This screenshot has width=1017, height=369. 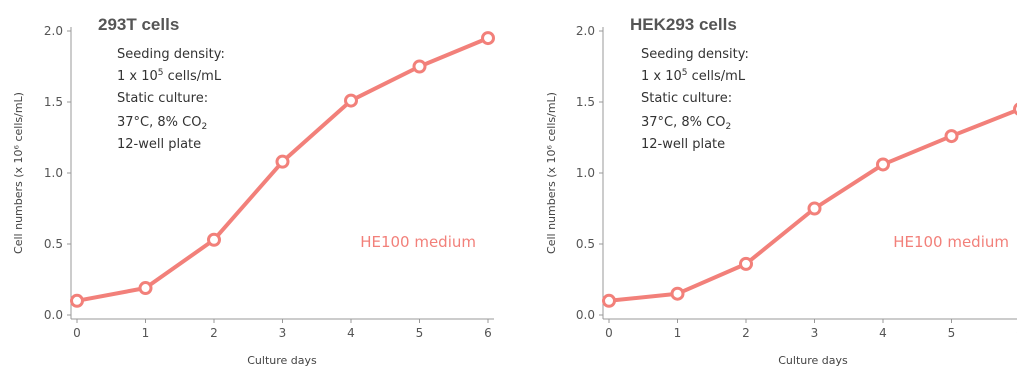 I want to click on x-tick-label: 6, so click(x=488, y=333).